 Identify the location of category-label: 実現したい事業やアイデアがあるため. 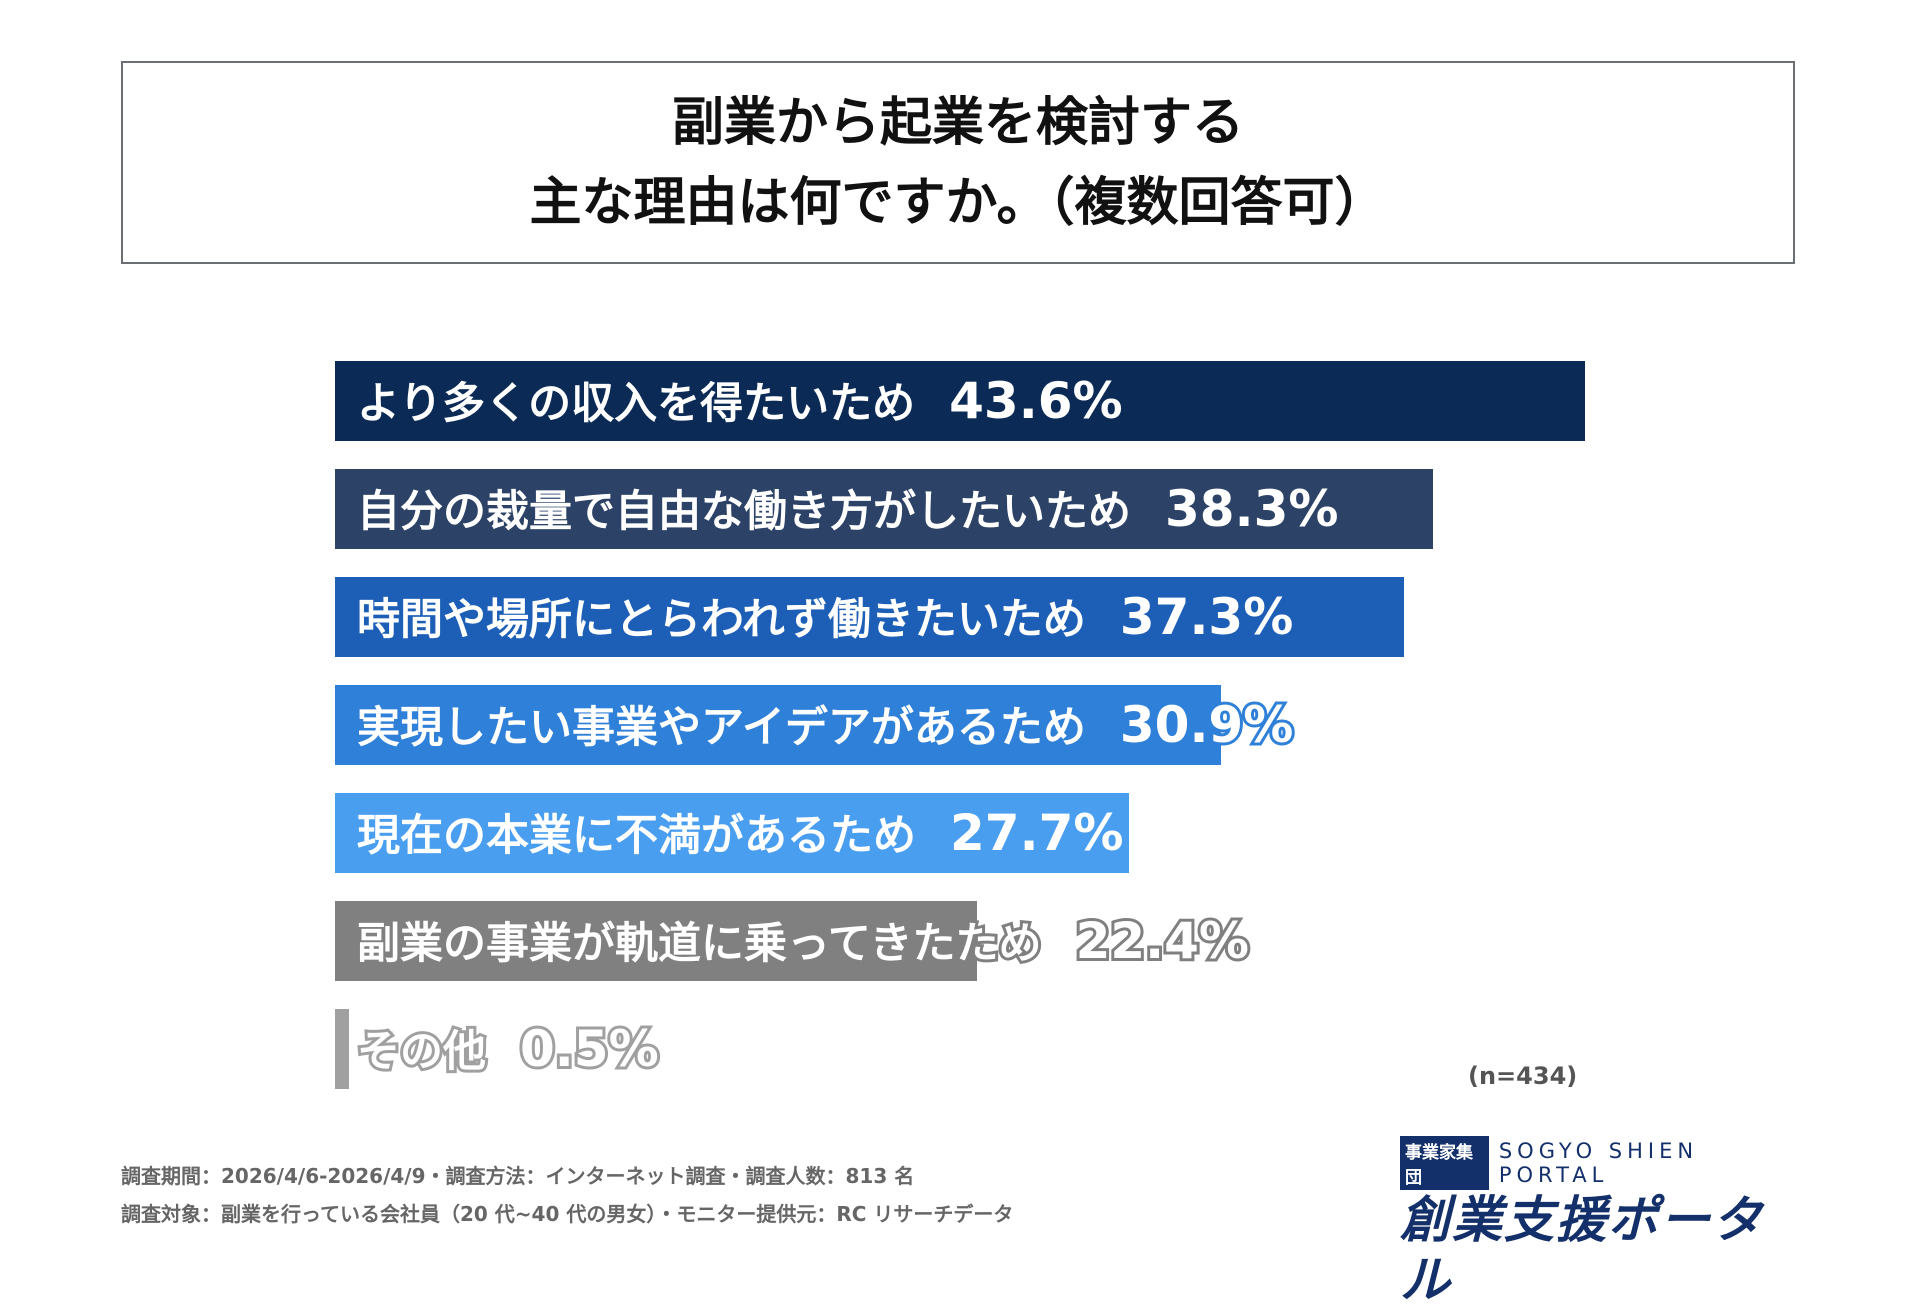
(721, 728).